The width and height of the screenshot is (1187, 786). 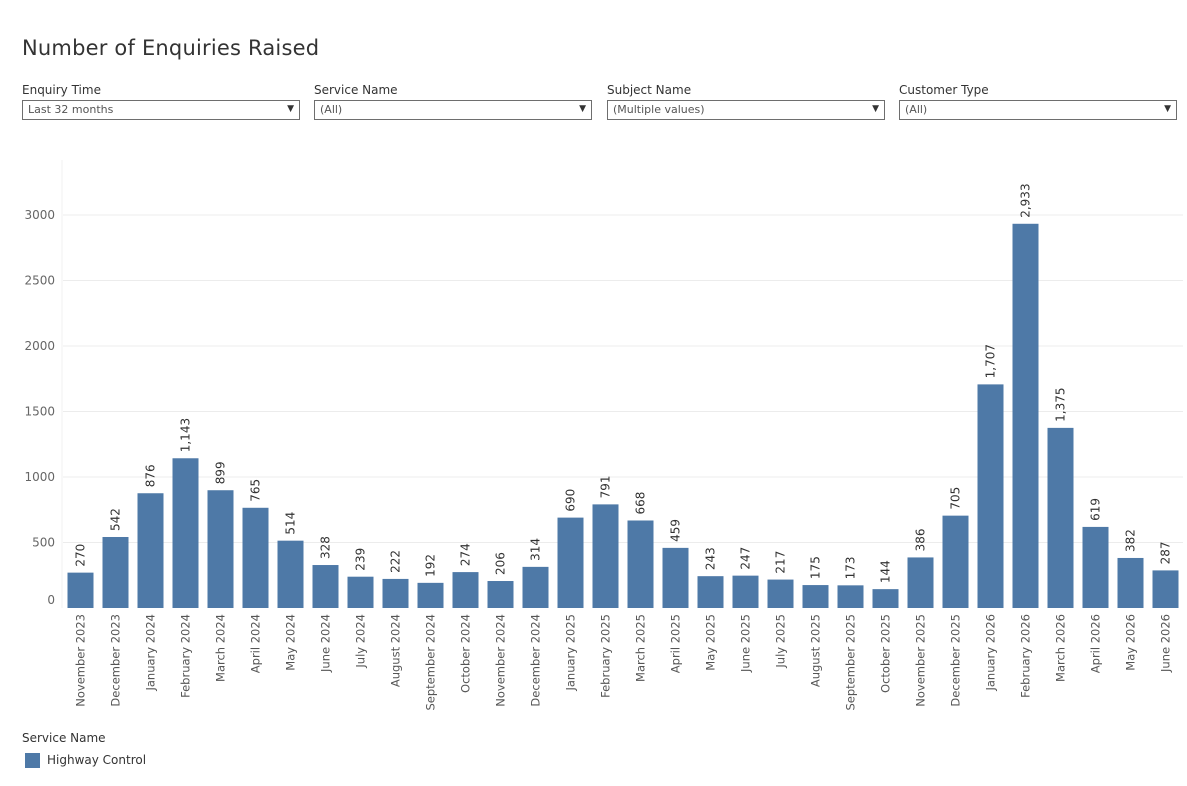 What do you see at coordinates (956, 498) in the screenshot?
I see `data-label: 705` at bounding box center [956, 498].